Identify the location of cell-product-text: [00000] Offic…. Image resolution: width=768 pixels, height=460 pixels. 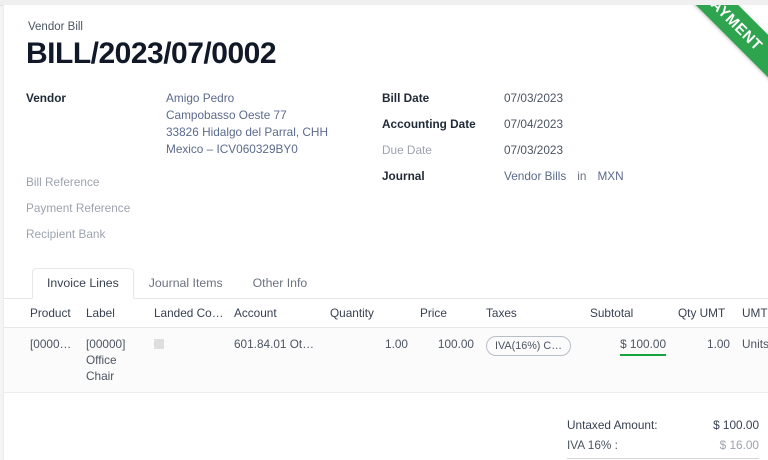
(52, 344).